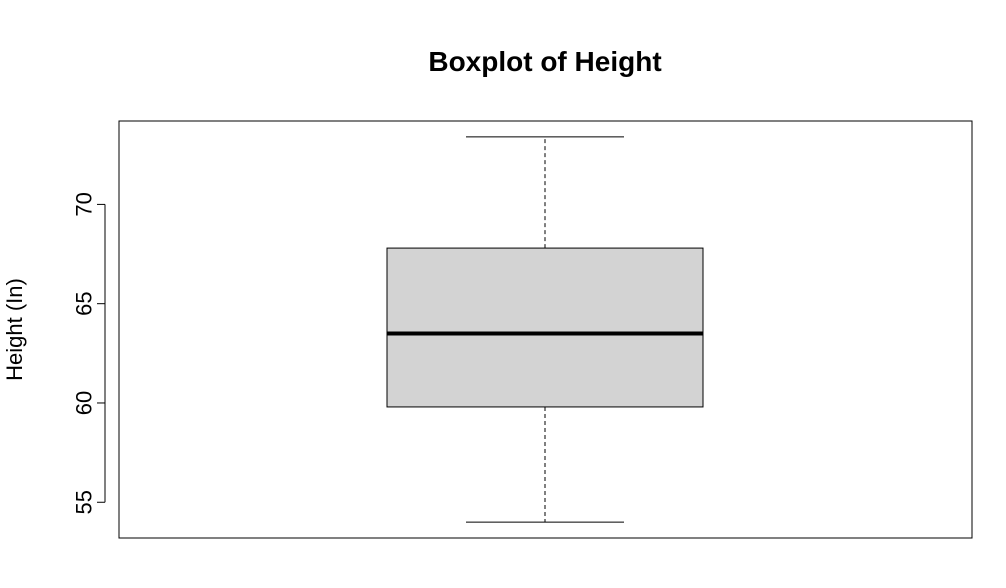  What do you see at coordinates (84, 303) in the screenshot?
I see `y-tick-label: 65` at bounding box center [84, 303].